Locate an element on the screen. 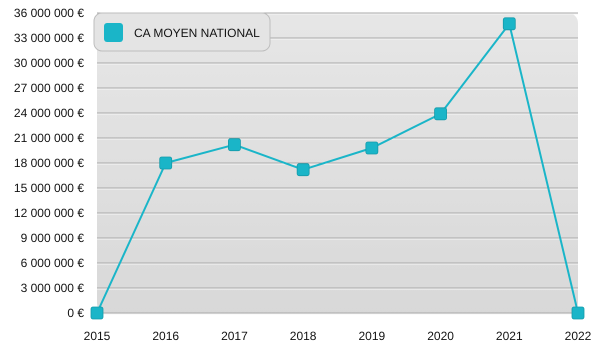 Image resolution: width=600 pixels, height=350 pixels. x-tick-label: 2019 is located at coordinates (372, 336).